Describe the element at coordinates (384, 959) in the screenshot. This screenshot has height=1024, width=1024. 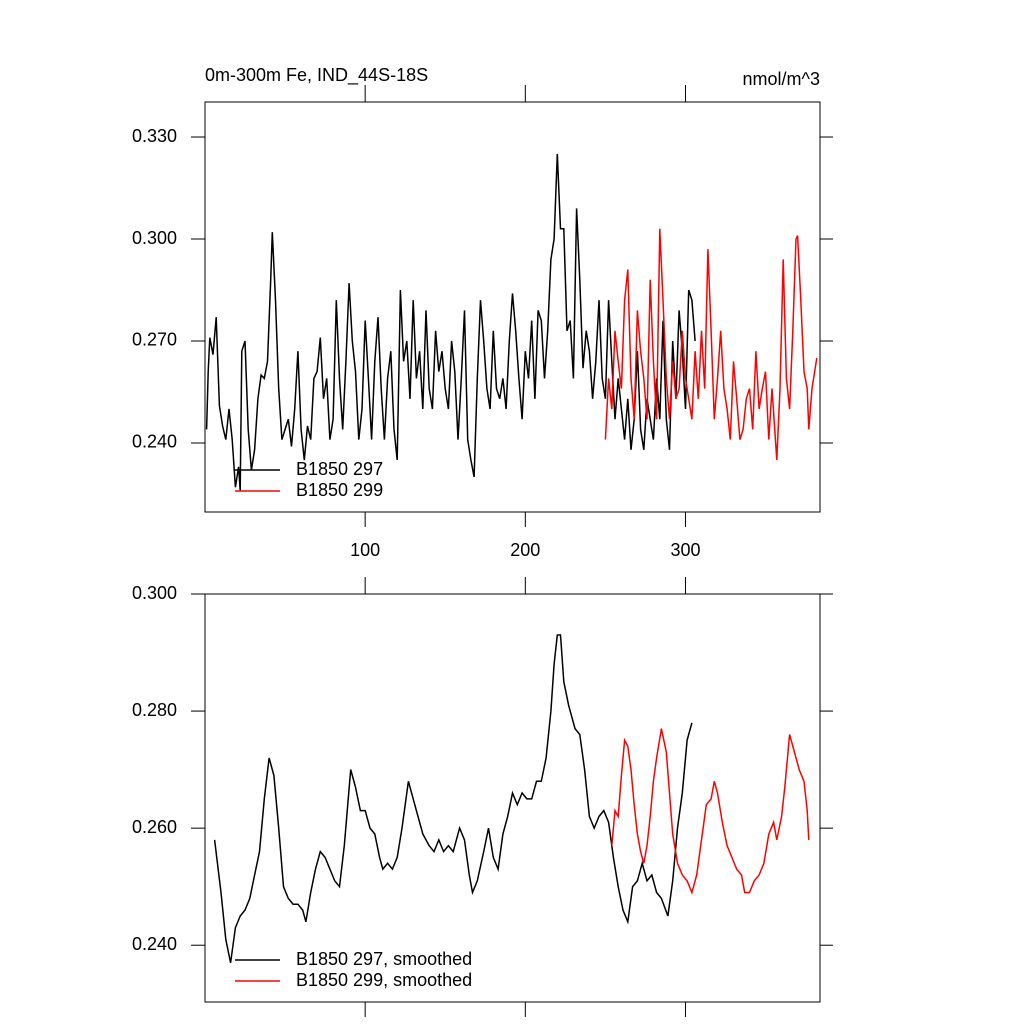
I see `legend-label: B1850 297, smoothed` at that location.